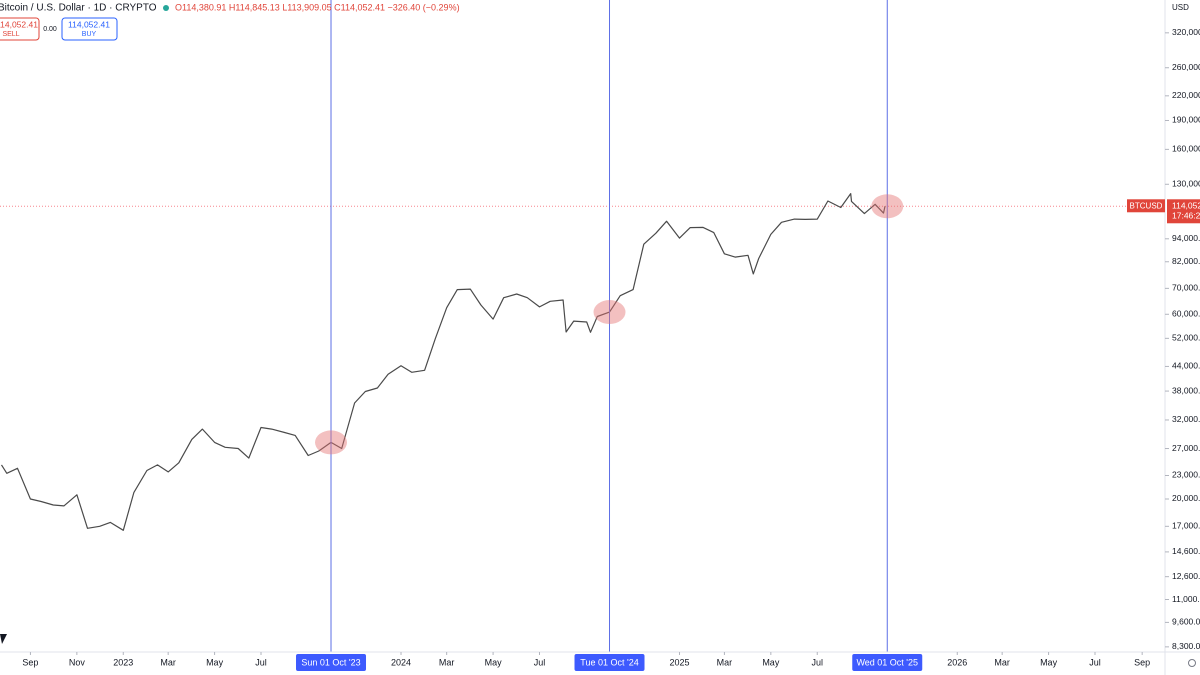 The height and width of the screenshot is (675, 1200). Describe the element at coordinates (1186, 238) in the screenshot. I see `y-tick-label: 94,000.00` at that location.